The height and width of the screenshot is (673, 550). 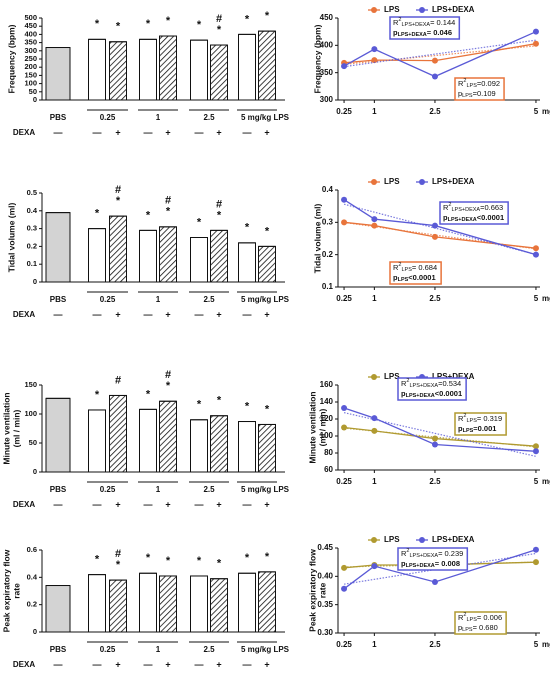 I want to click on y-tick-label: 0.40, so click(x=325, y=575).